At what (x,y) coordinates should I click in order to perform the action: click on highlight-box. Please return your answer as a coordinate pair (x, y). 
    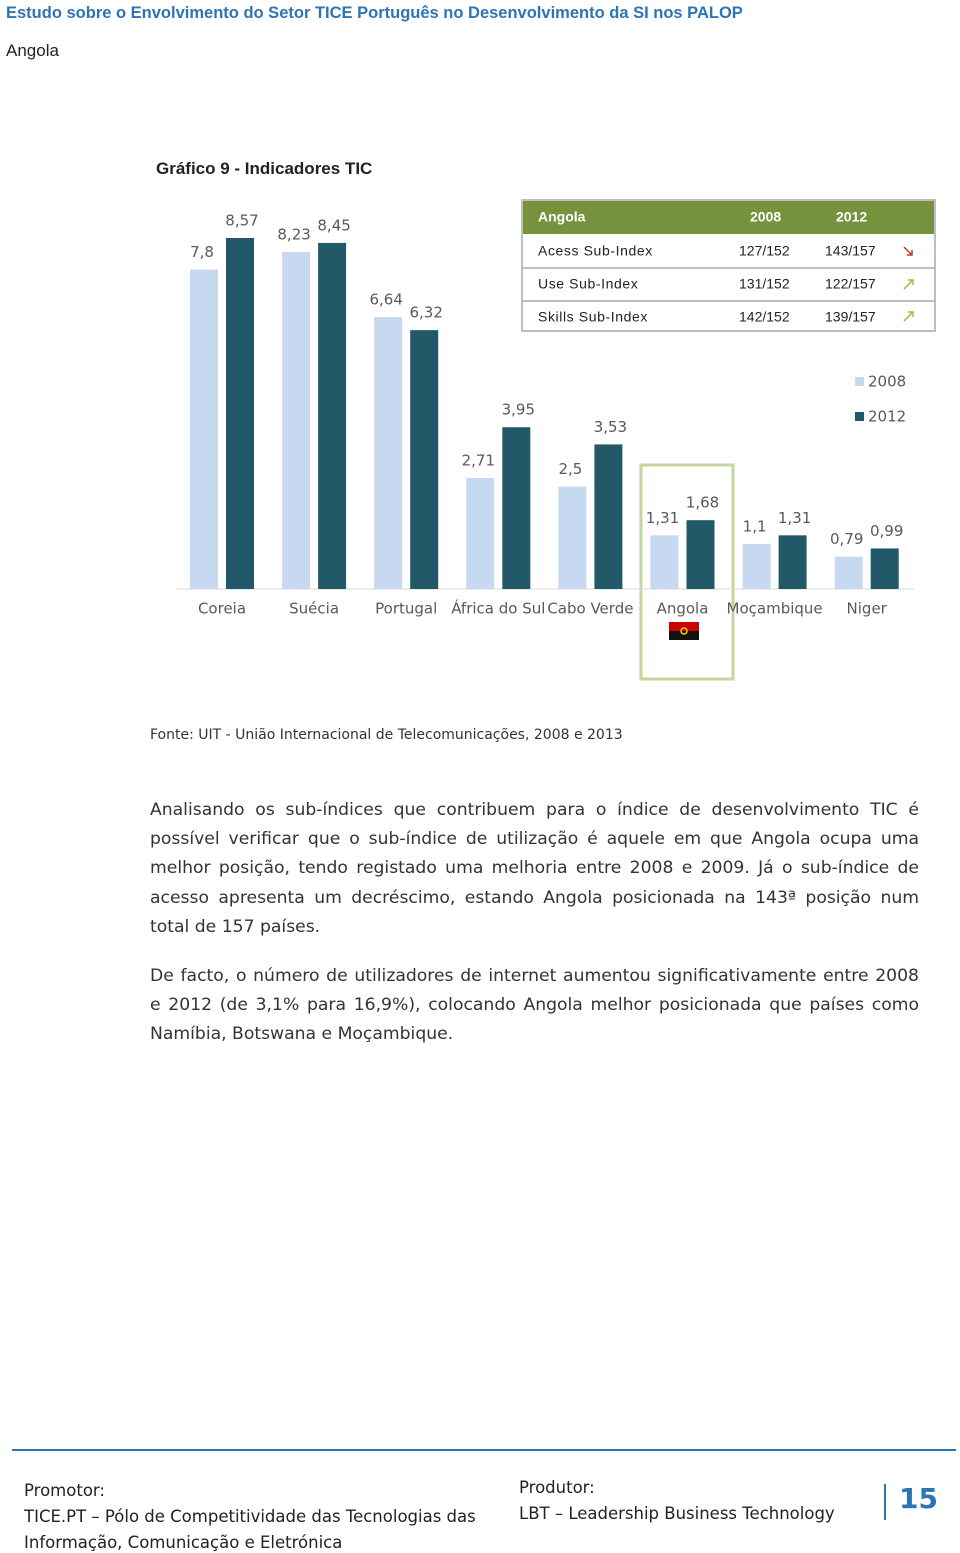
    Looking at the image, I should click on (687, 572).